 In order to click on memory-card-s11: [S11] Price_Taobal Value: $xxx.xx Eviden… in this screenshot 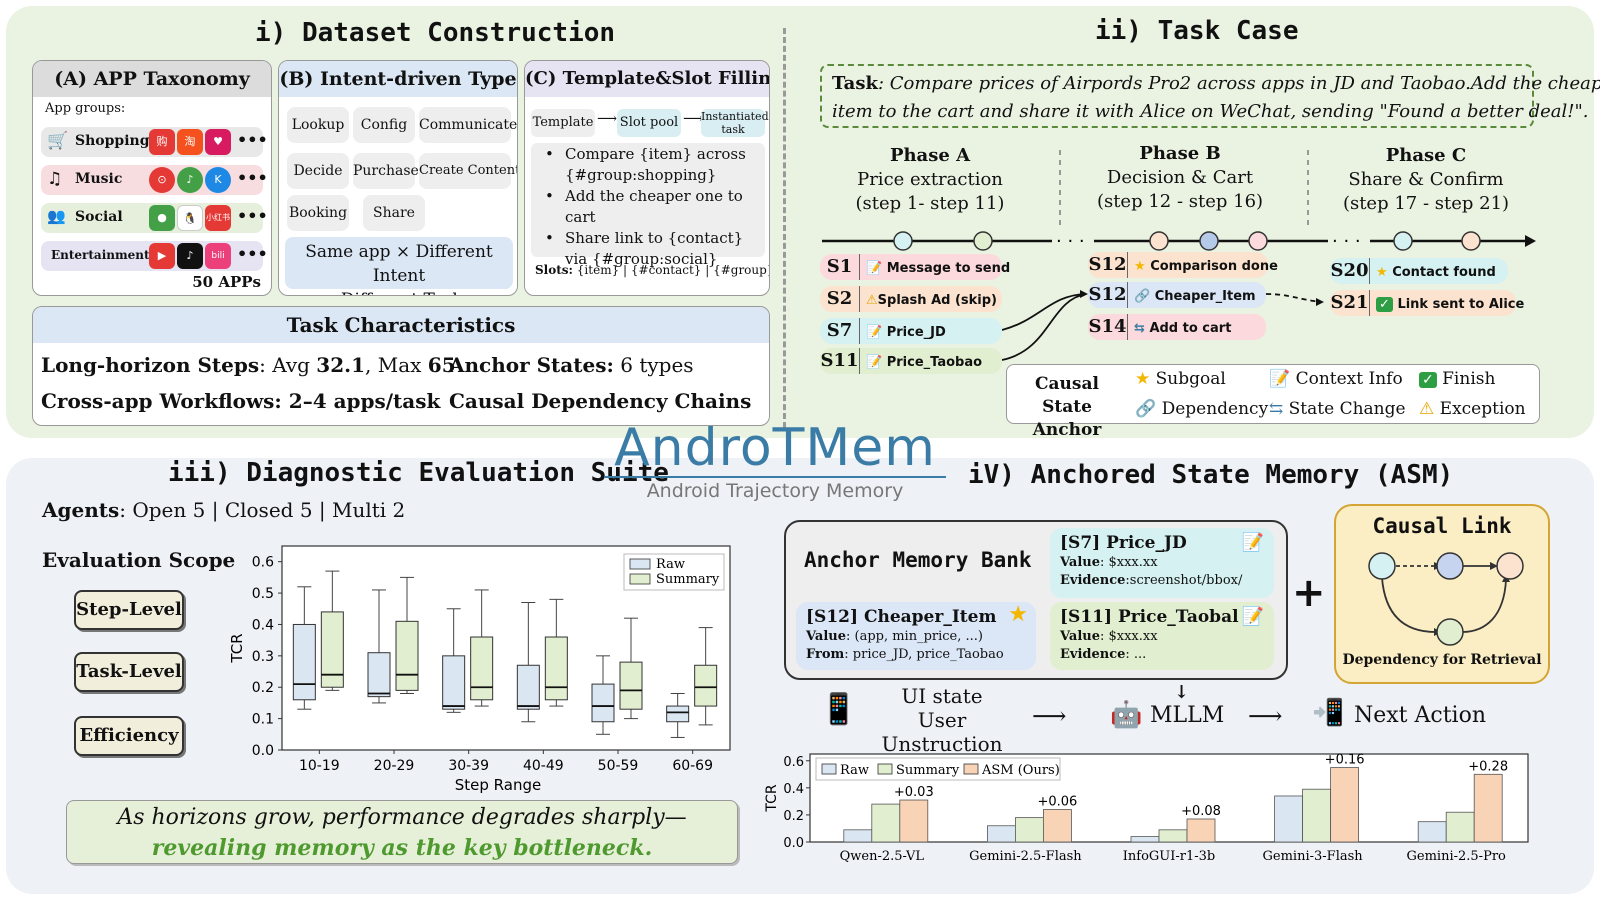, I will do `click(1162, 636)`.